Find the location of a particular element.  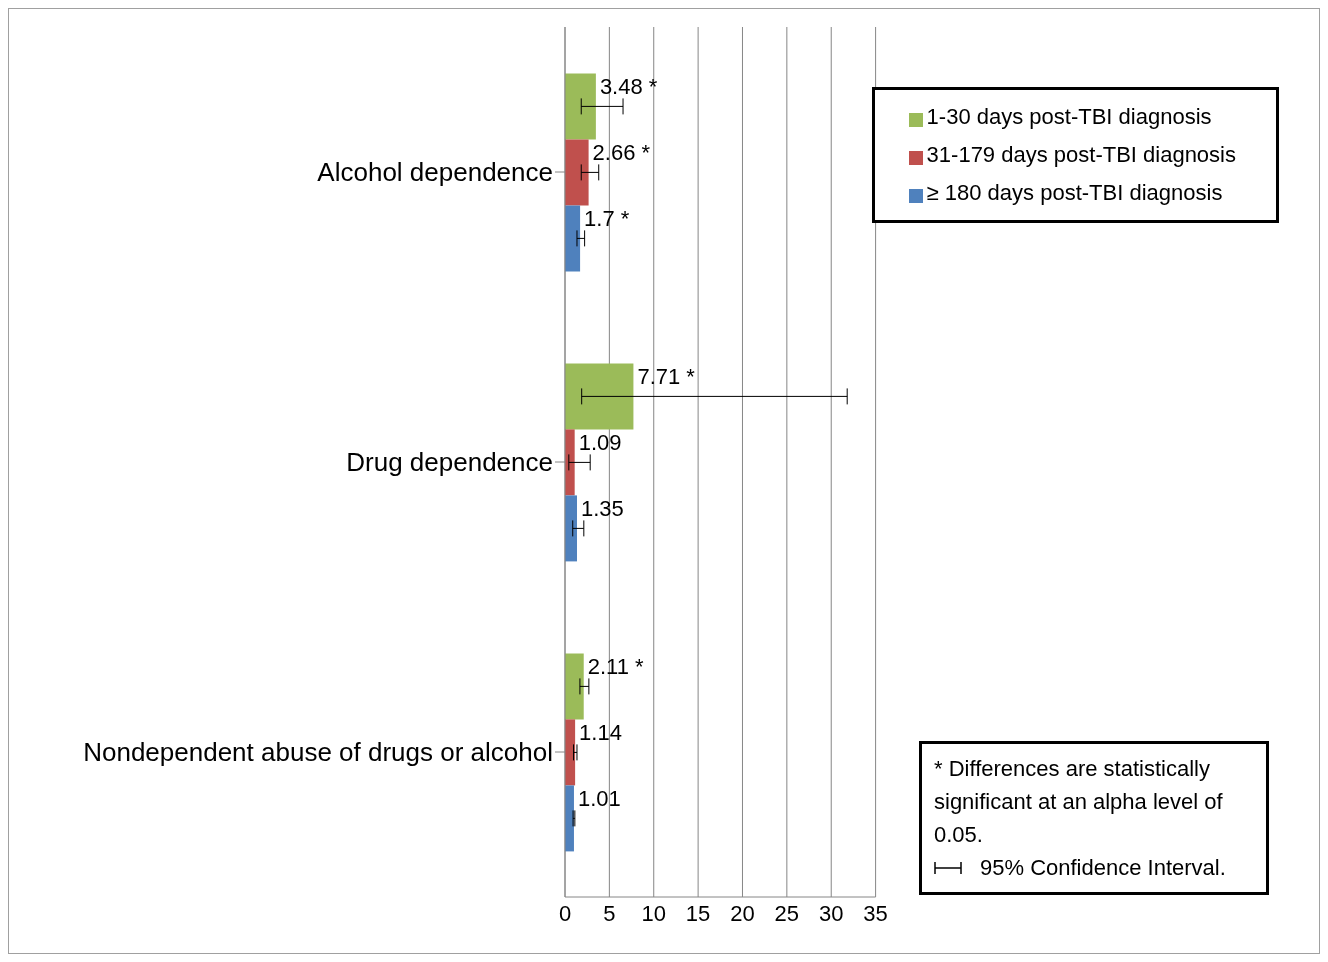

x-tick-label: 25 is located at coordinates (787, 913).